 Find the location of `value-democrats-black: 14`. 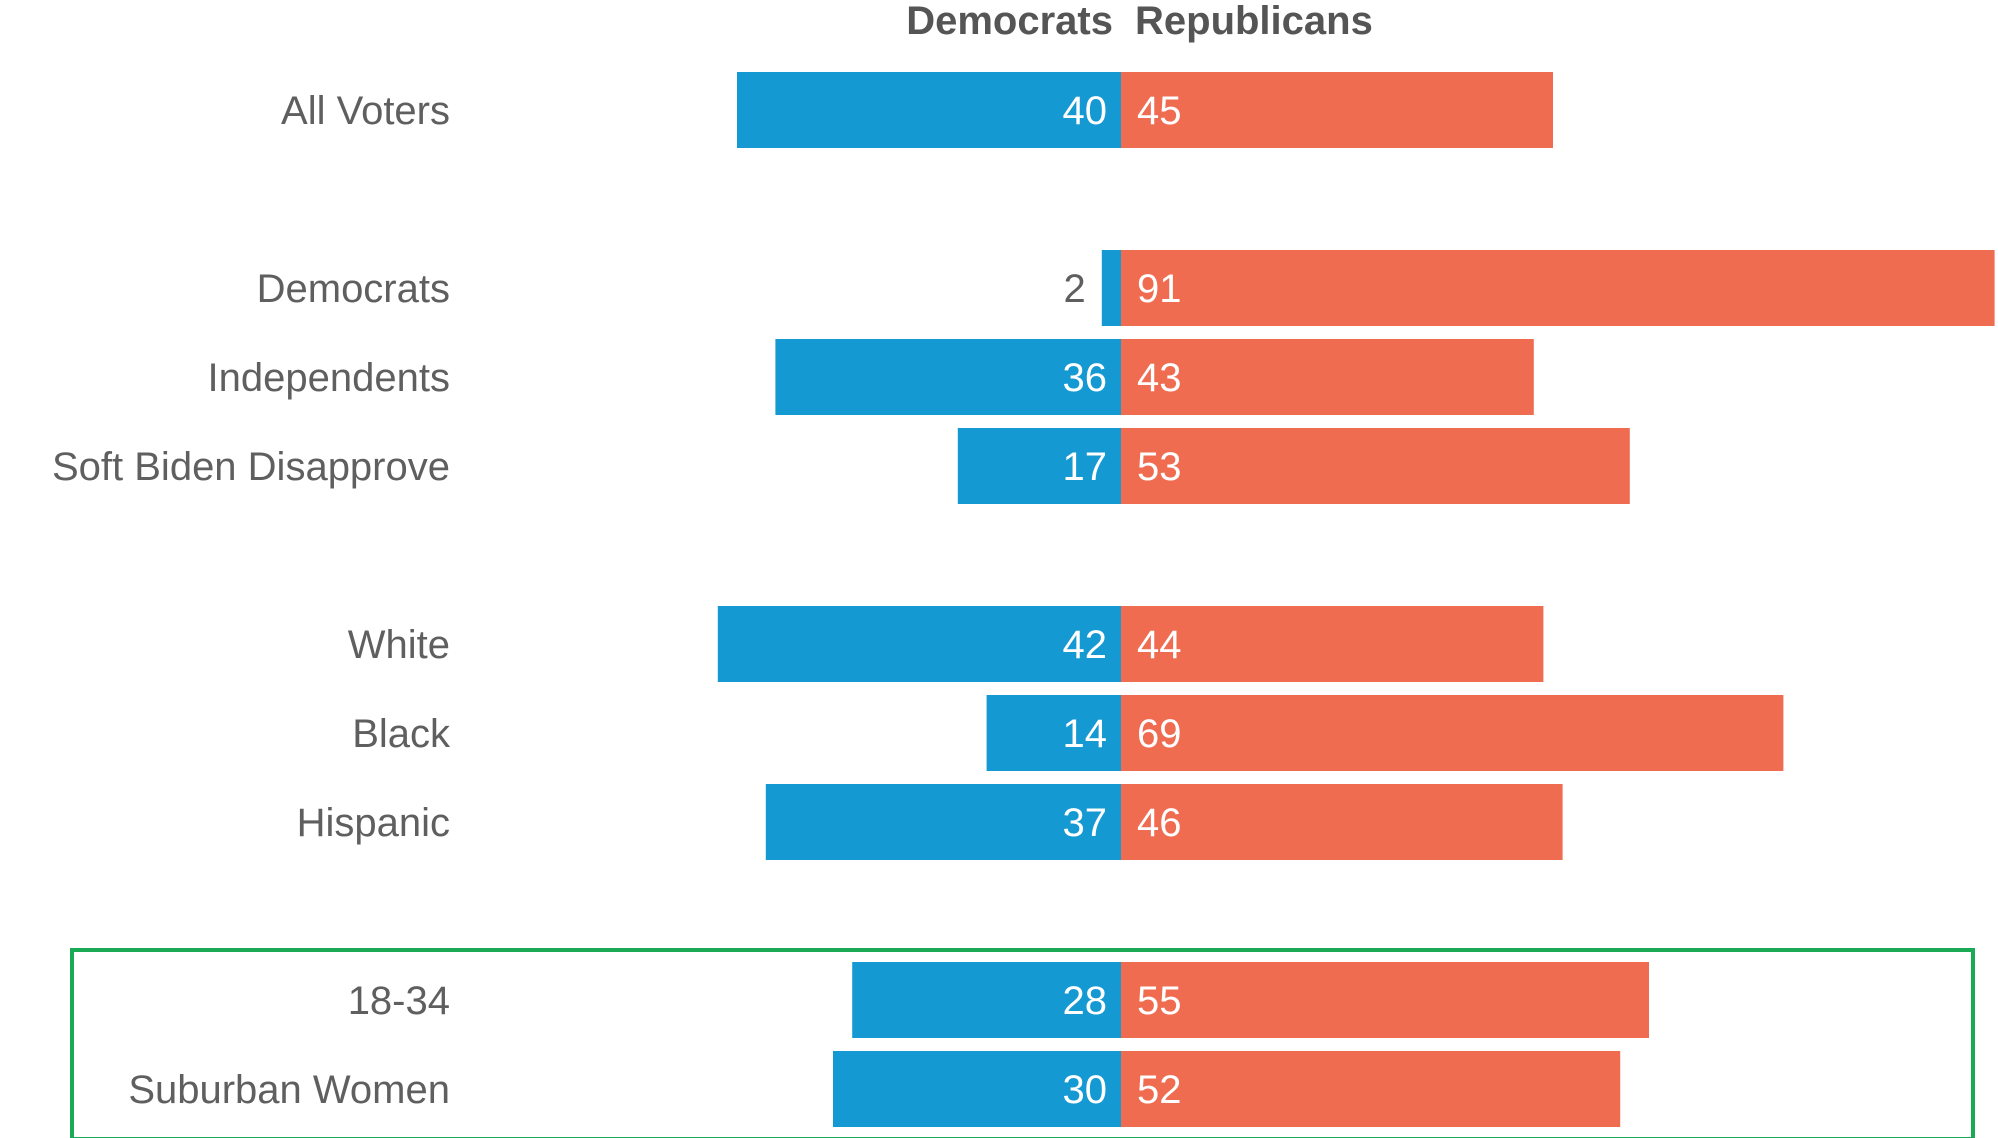

value-democrats-black: 14 is located at coordinates (1085, 734).